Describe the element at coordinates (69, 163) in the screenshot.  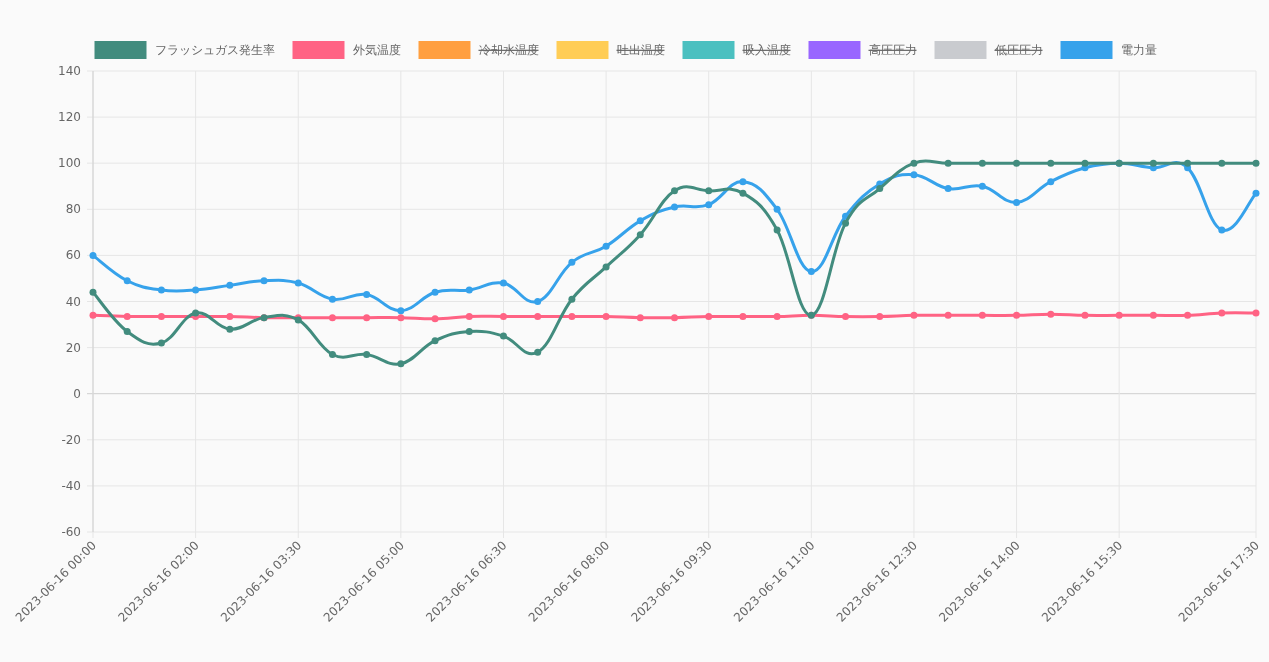
I see `y-tick-label: 100` at that location.